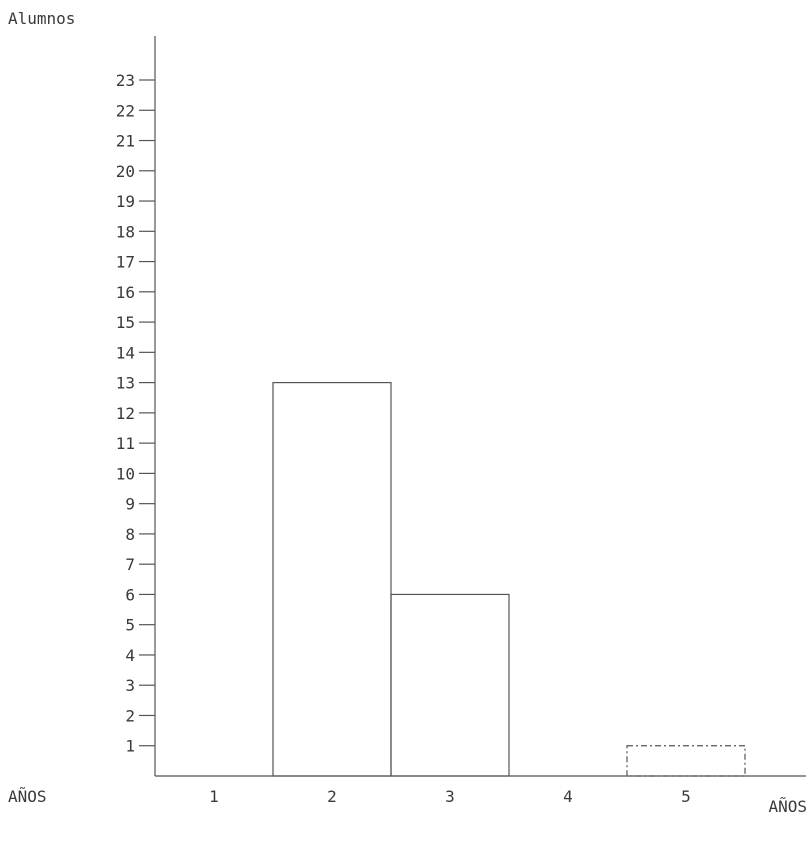  Describe the element at coordinates (125, 292) in the screenshot. I see `y-tick-label: 16` at that location.